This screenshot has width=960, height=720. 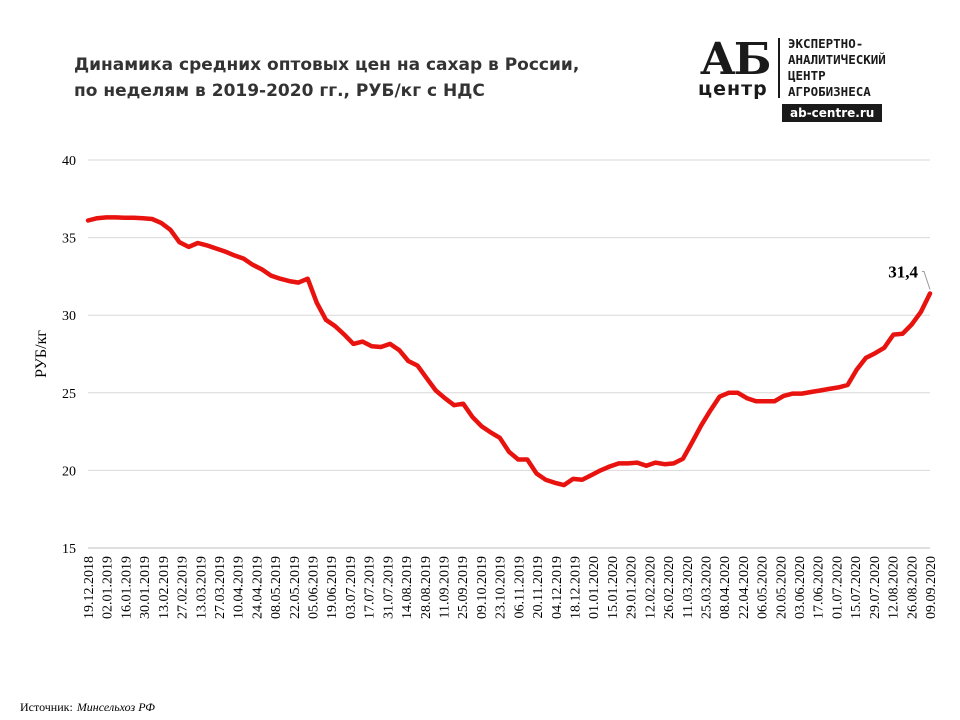 What do you see at coordinates (826, 43) in the screenshot?
I see `logo-text-line: ЭКСПЕРТНО-` at bounding box center [826, 43].